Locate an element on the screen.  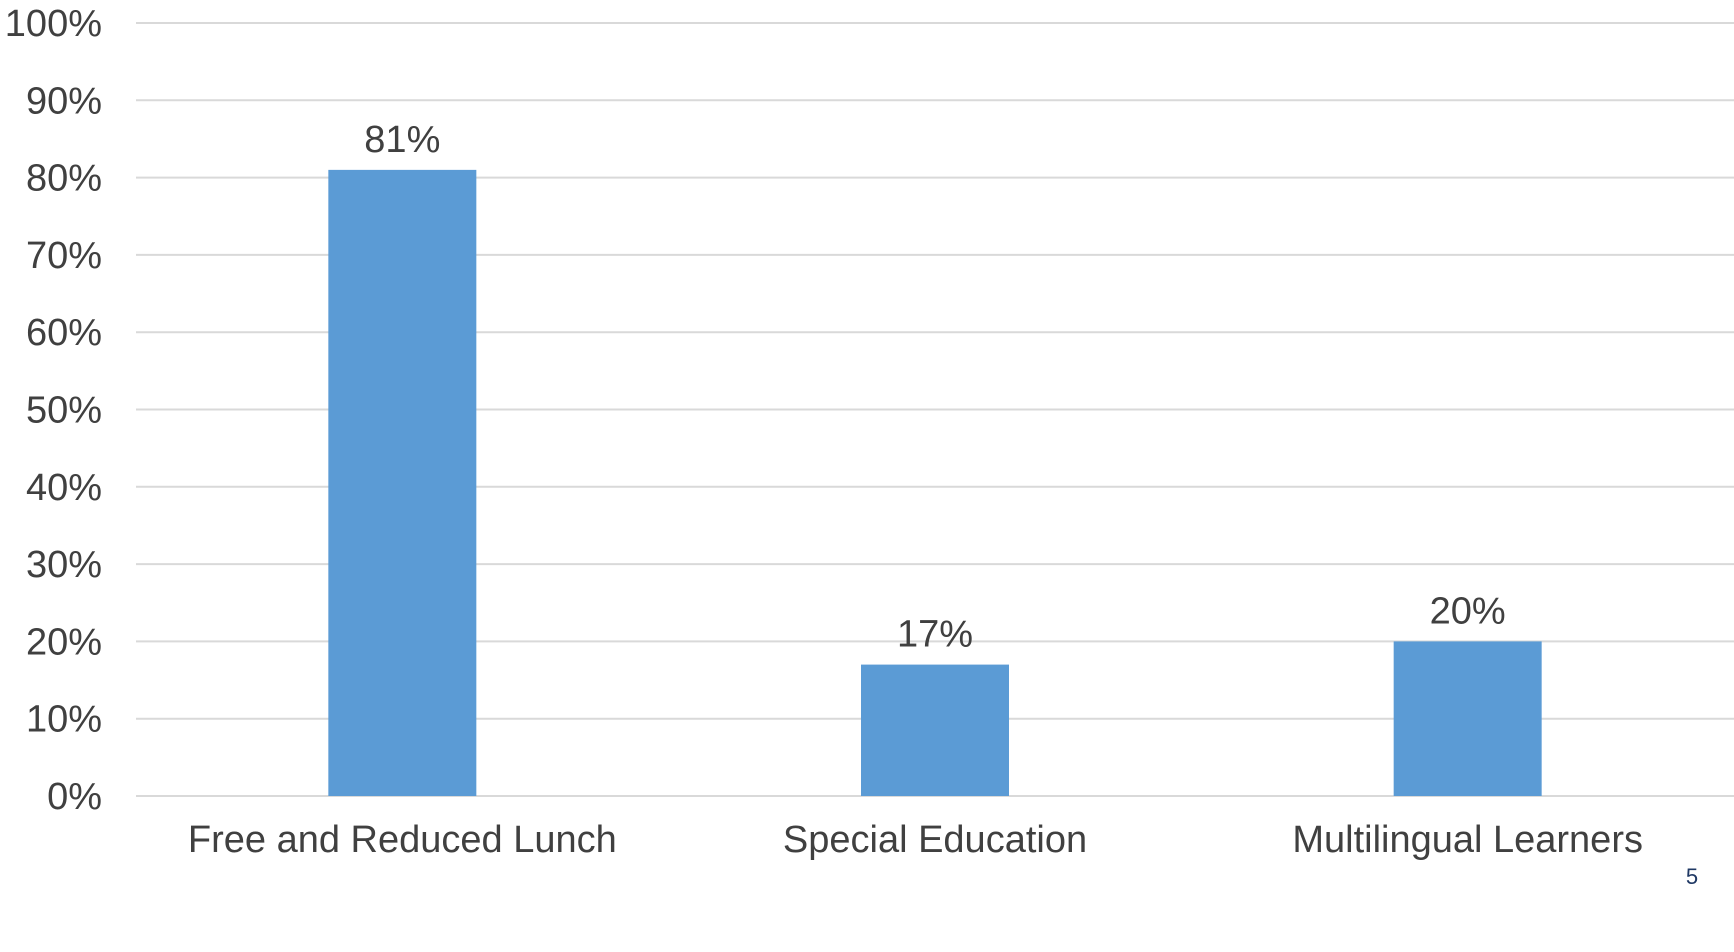
y-tick-label: 30% is located at coordinates (64, 565).